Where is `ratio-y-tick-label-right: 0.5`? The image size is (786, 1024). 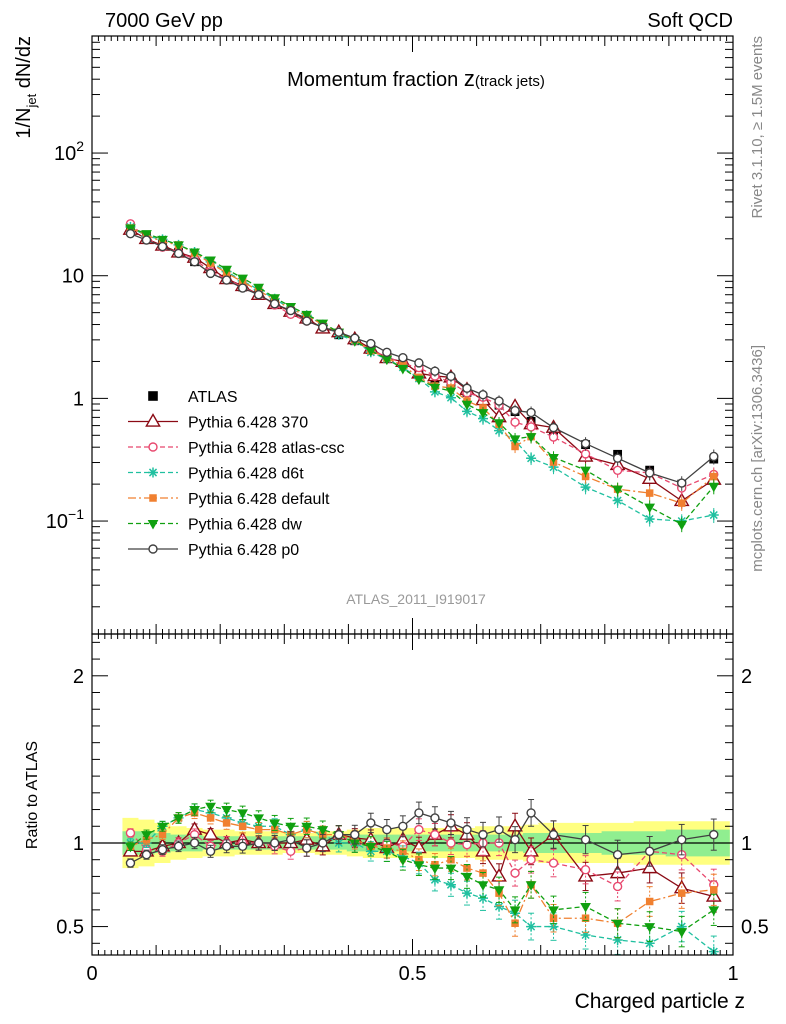
ratio-y-tick-label-right: 0.5 is located at coordinates (755, 928).